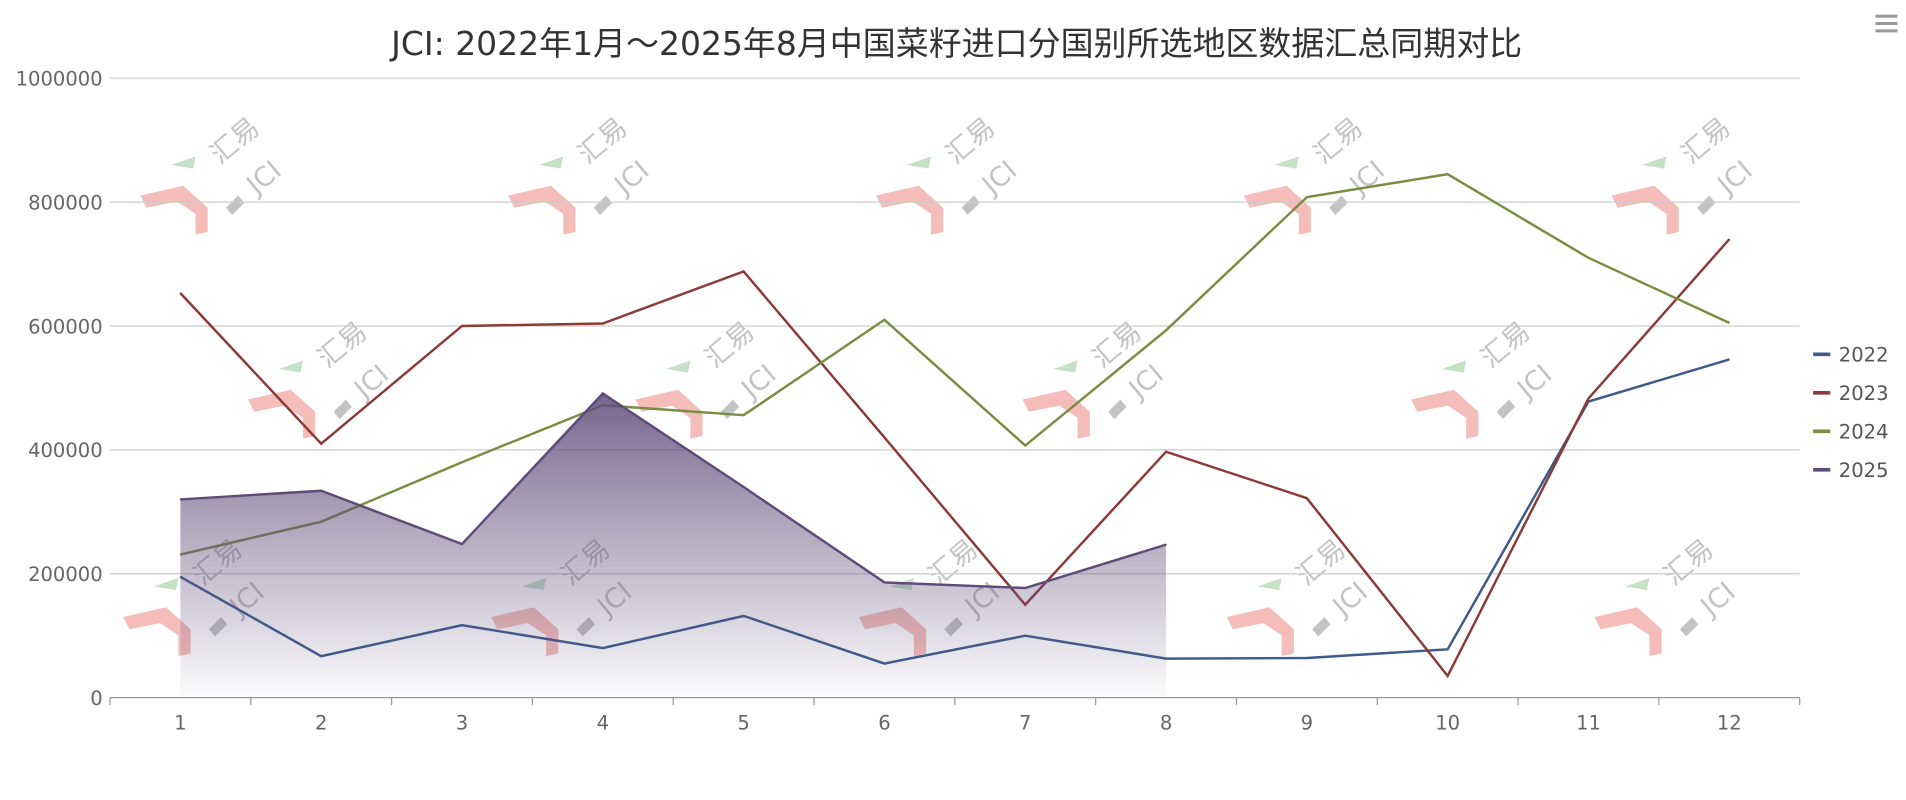 Image resolution: width=1906 pixels, height=800 pixels. Describe the element at coordinates (65, 450) in the screenshot. I see `y-tick-label: 400000` at that location.